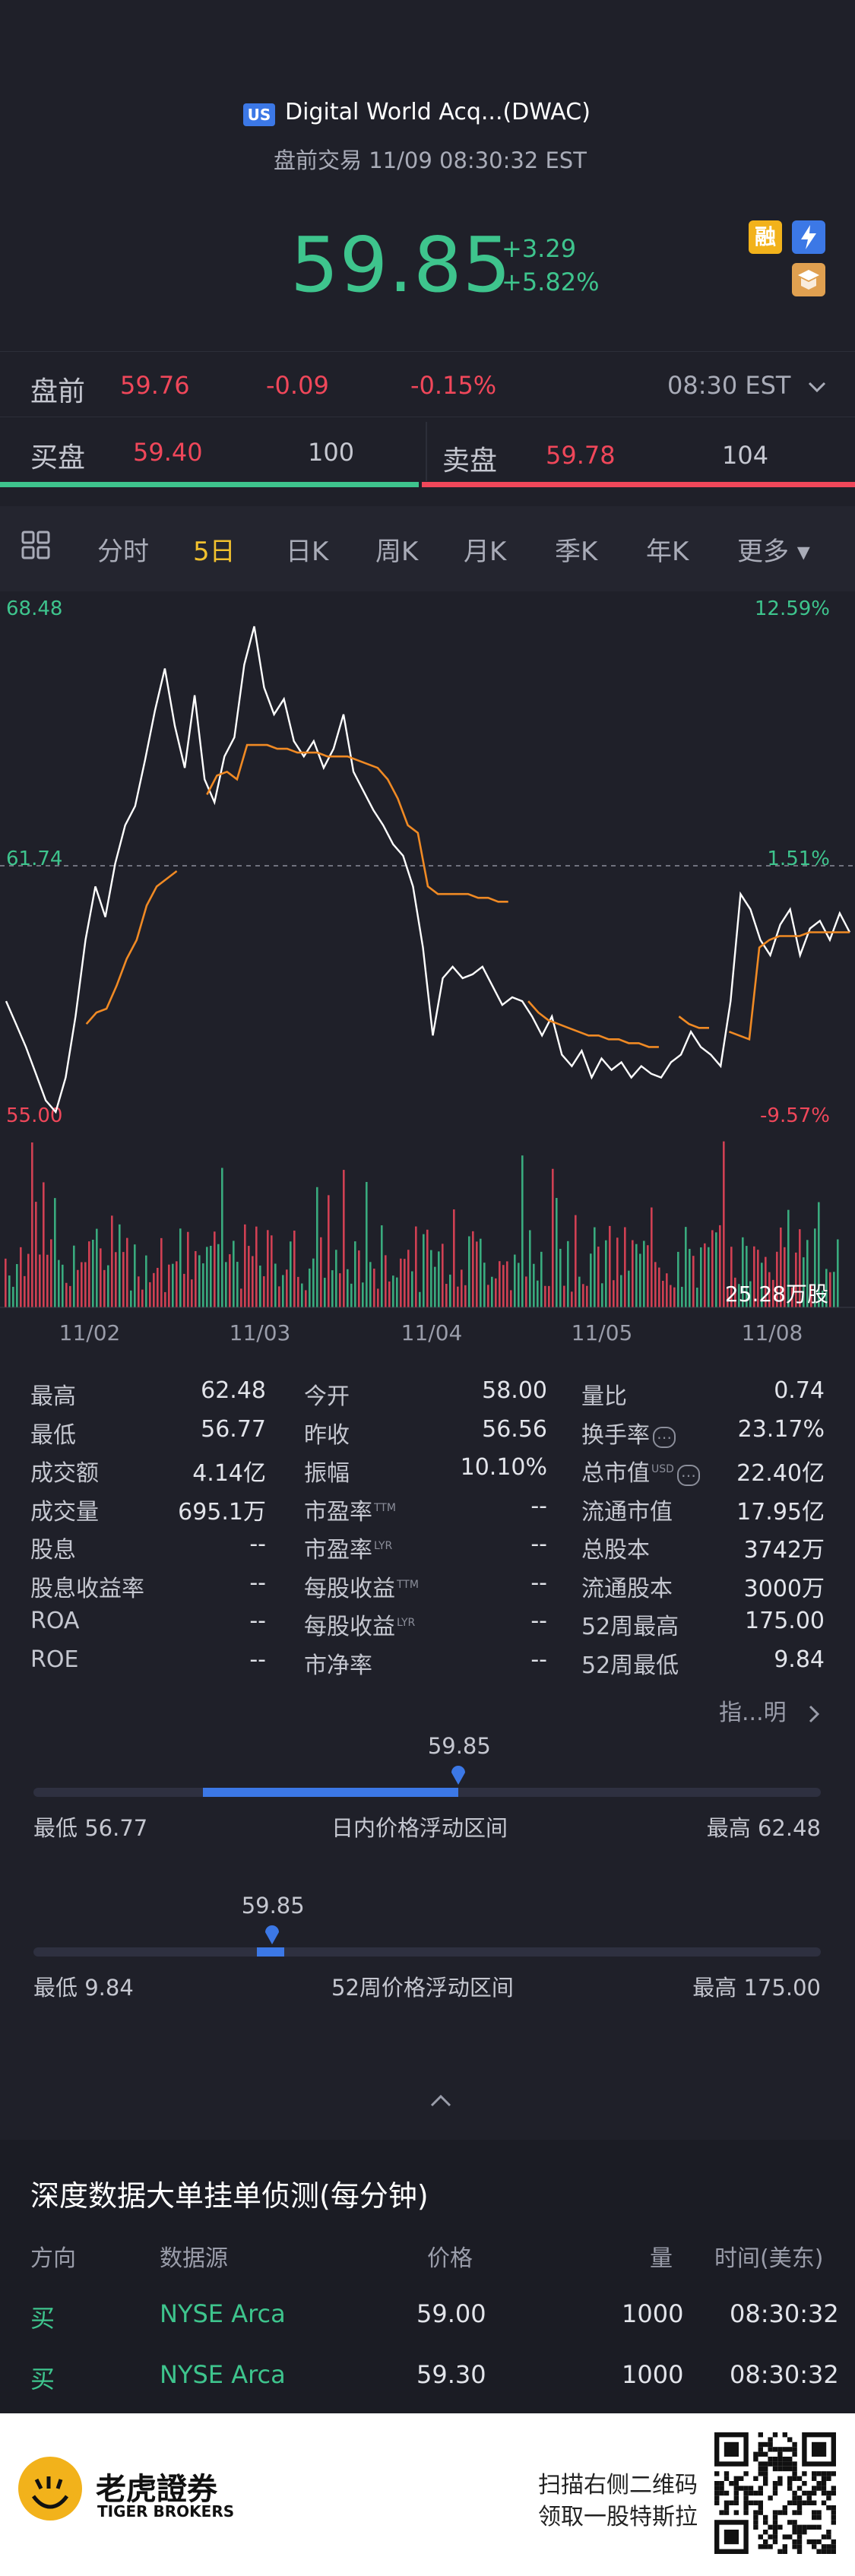 This screenshot has width=855, height=2576. I want to click on stat-value: 62.48, so click(234, 1390).